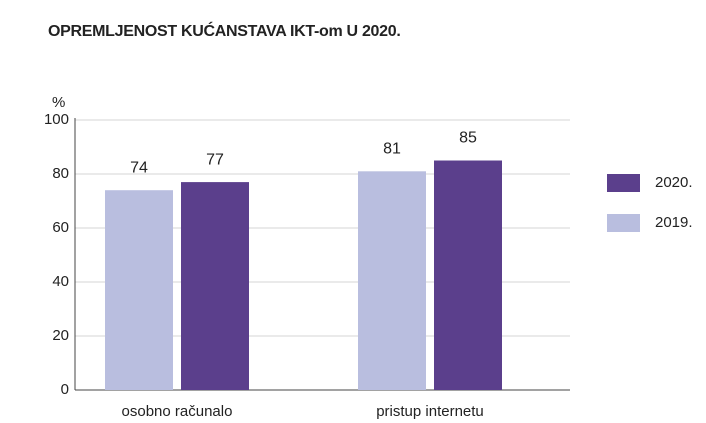 This screenshot has width=706, height=423. I want to click on y-tick-label: 60, so click(60, 227).